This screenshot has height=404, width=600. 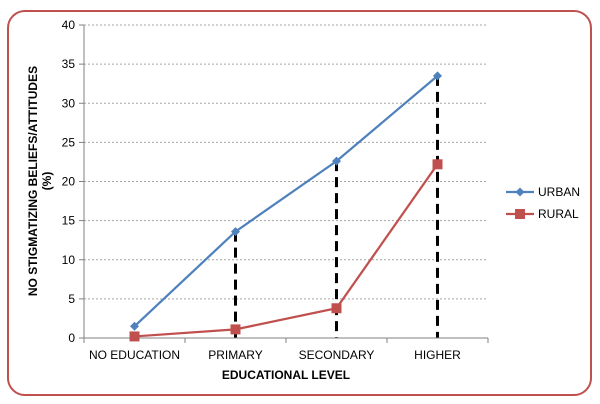 I want to click on x-tick-label: PRIMARY, so click(x=235, y=355).